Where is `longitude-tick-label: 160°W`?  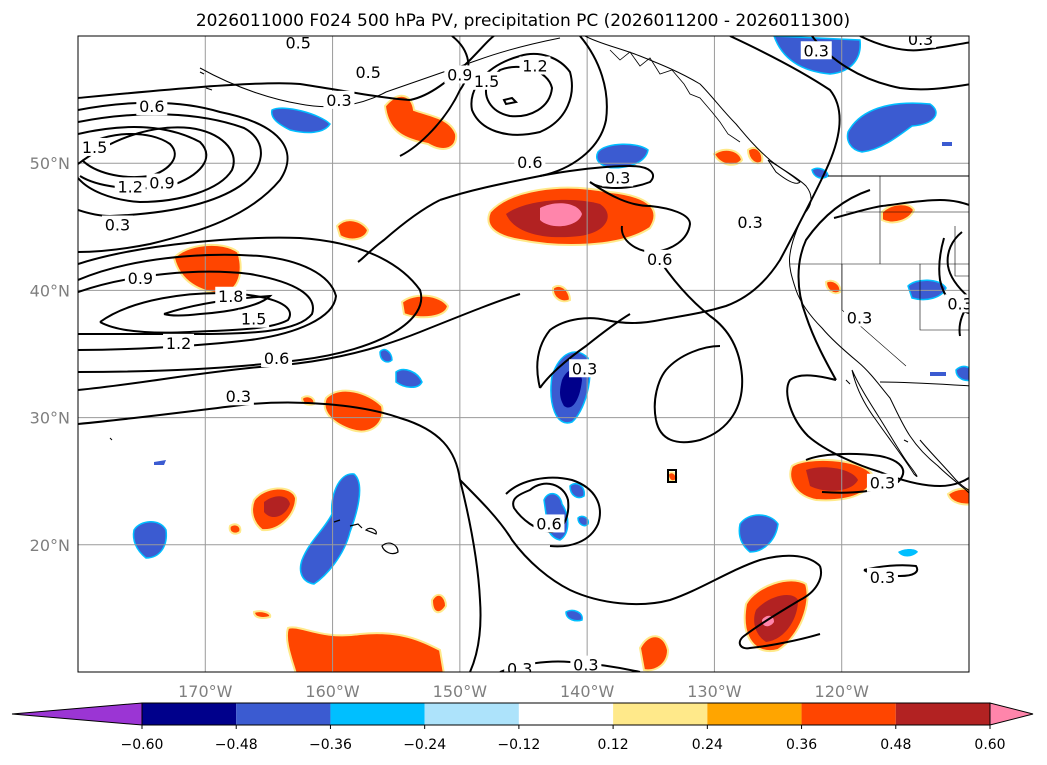 longitude-tick-label: 160°W is located at coordinates (332, 691).